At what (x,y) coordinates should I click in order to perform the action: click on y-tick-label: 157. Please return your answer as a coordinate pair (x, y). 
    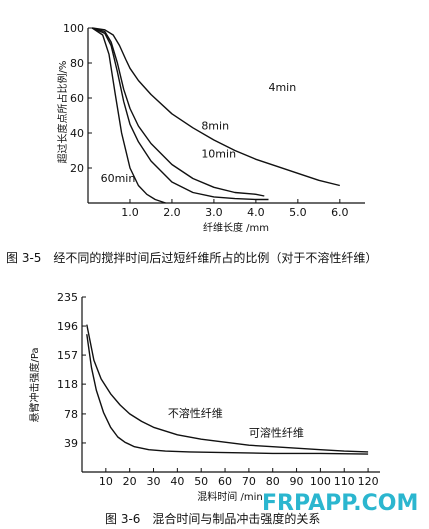
    Looking at the image, I should click on (67, 355).